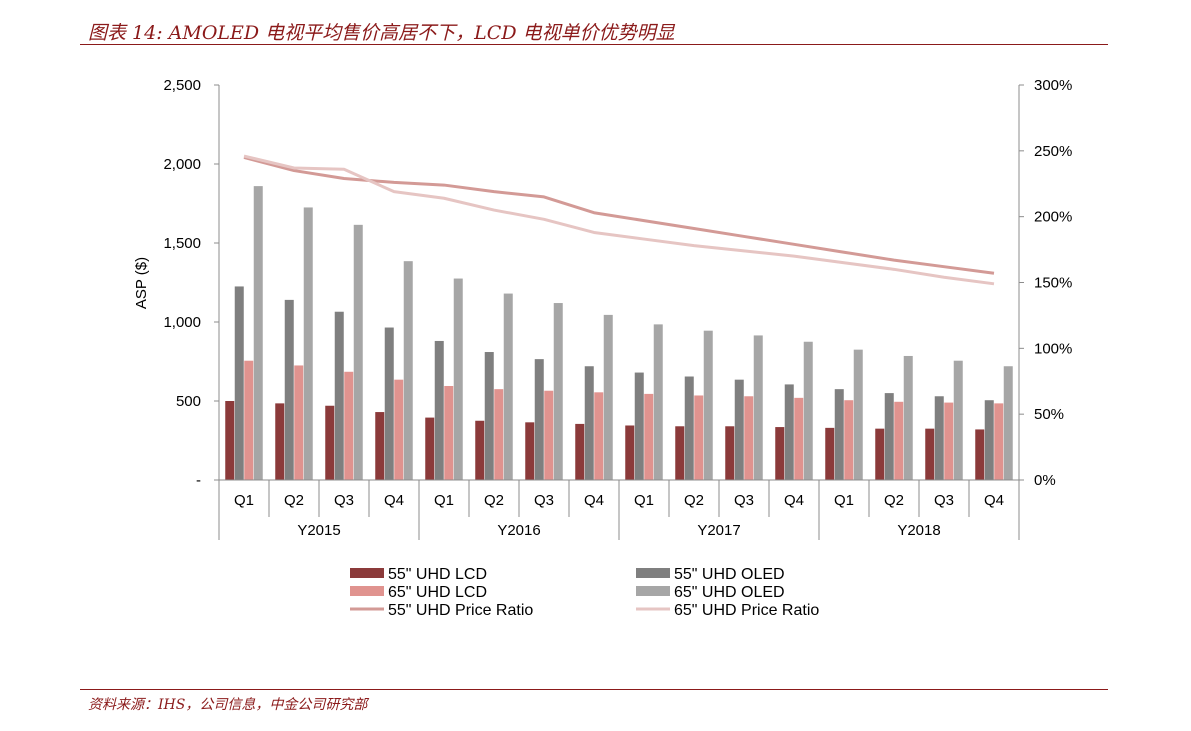 The height and width of the screenshot is (731, 1191). What do you see at coordinates (918, 530) in the screenshot?
I see `x-tick-label-year: Y2018` at bounding box center [918, 530].